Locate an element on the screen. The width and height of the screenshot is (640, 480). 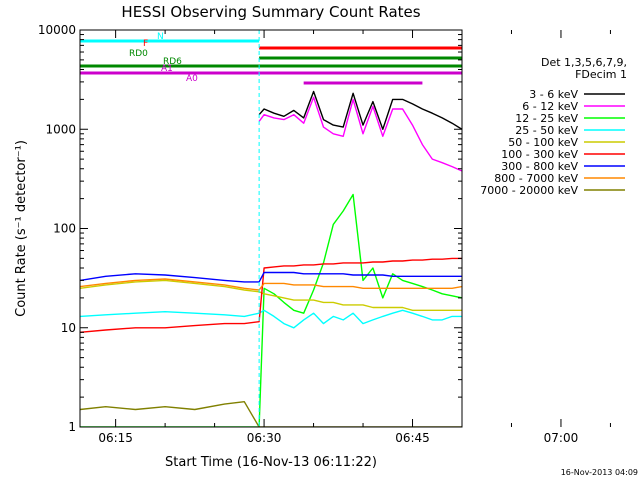
x-tick-label: 06:45 is located at coordinates (412, 438).